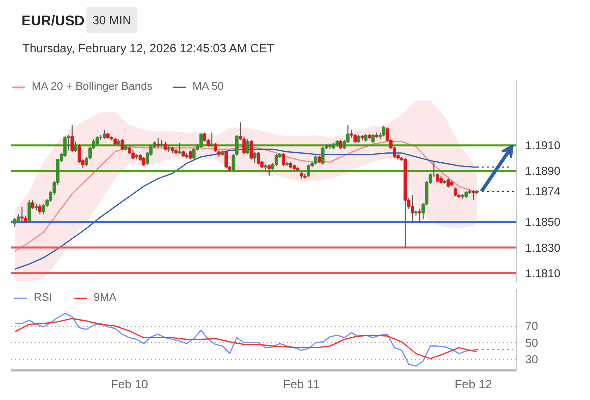  I want to click on y-tick-label: 1.1850, so click(543, 223).